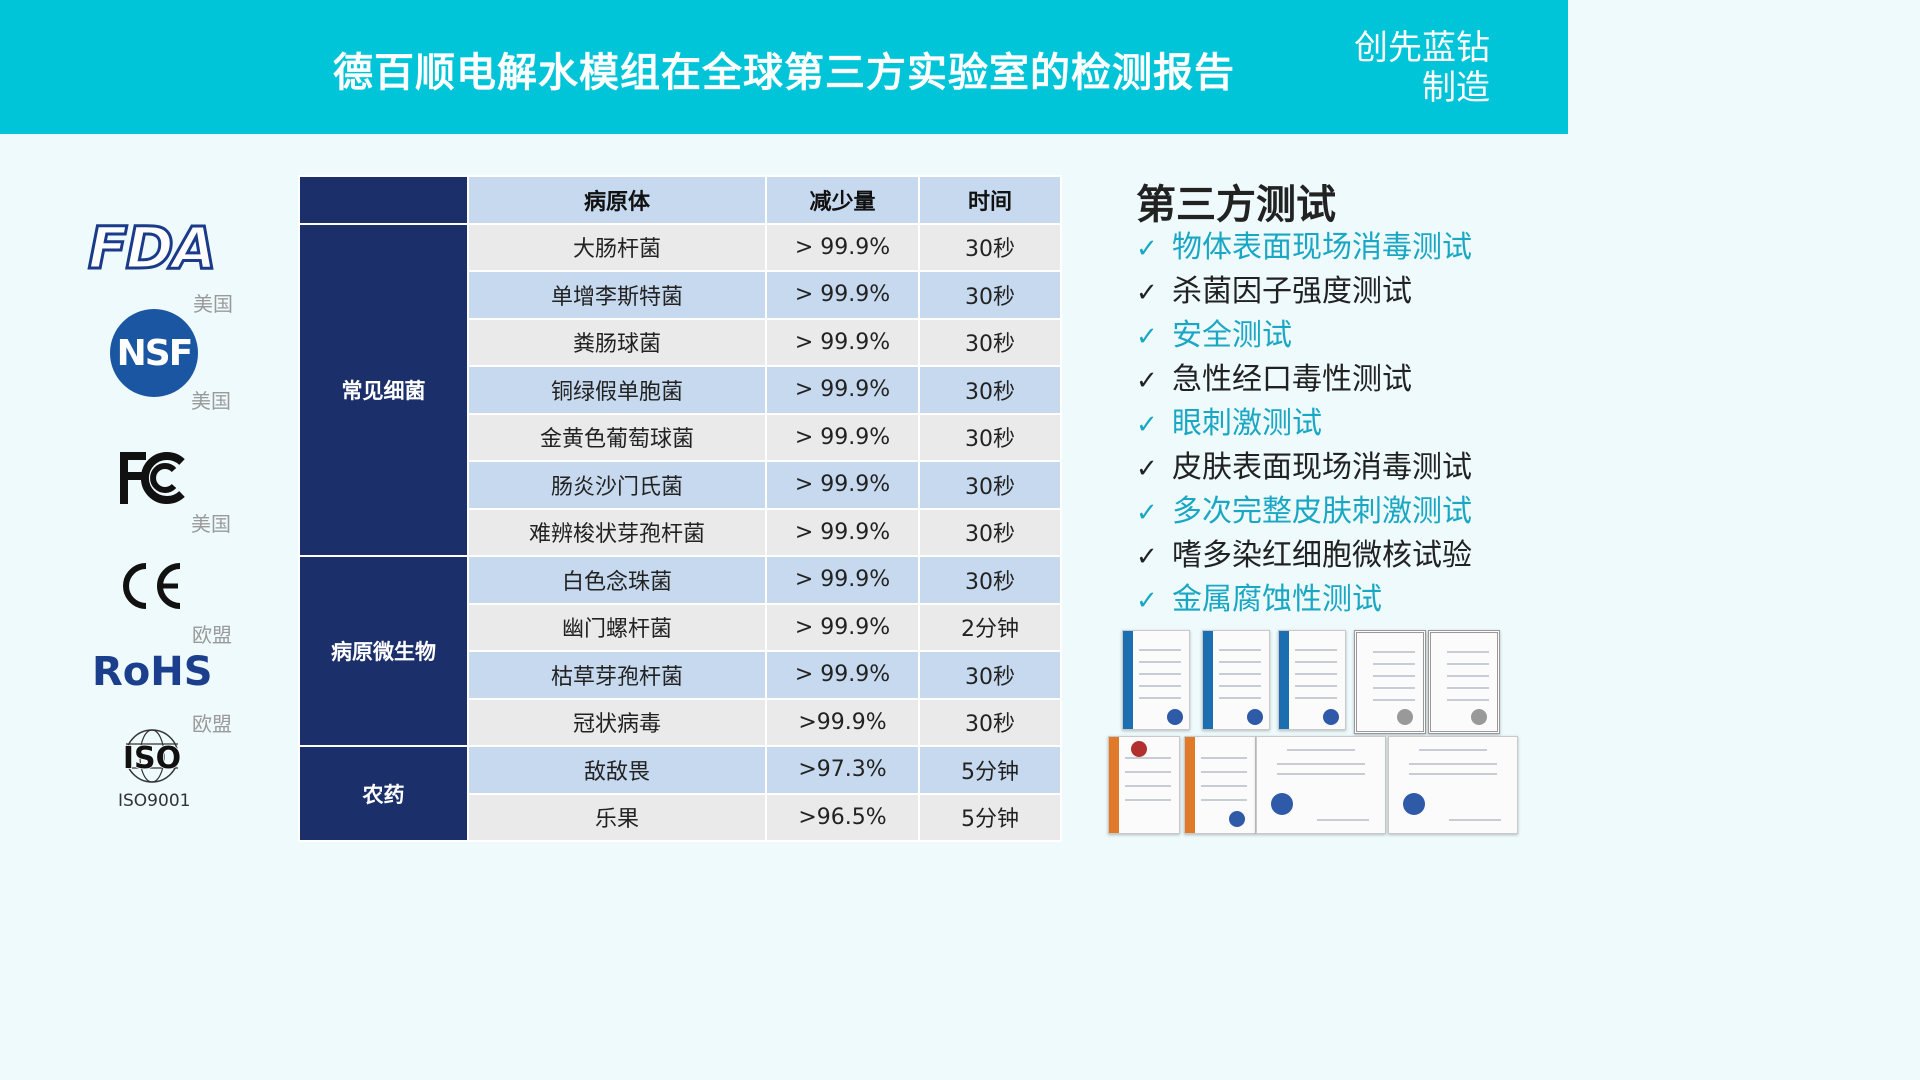 The image size is (1920, 1080). What do you see at coordinates (152, 586) in the screenshot?
I see `ce-logo` at bounding box center [152, 586].